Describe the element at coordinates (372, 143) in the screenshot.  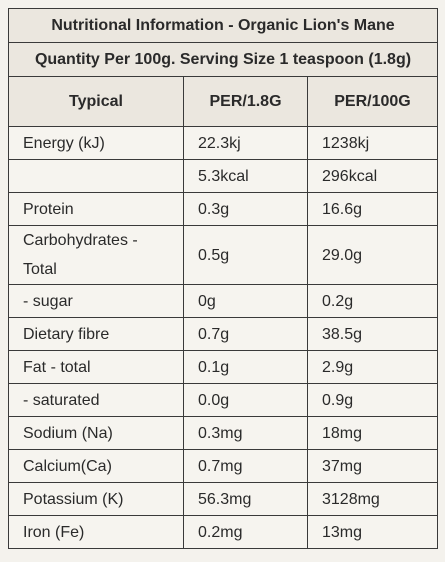
I see `per-100g: 1238kj` at that location.